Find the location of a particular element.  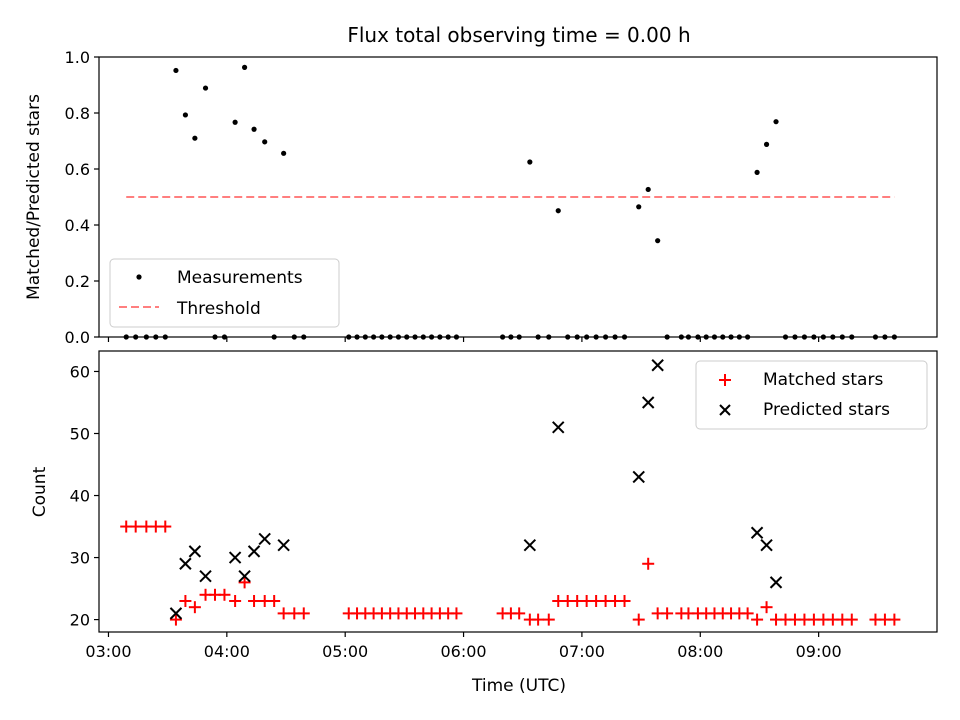

x-tick: 05:00 is located at coordinates (345, 646).